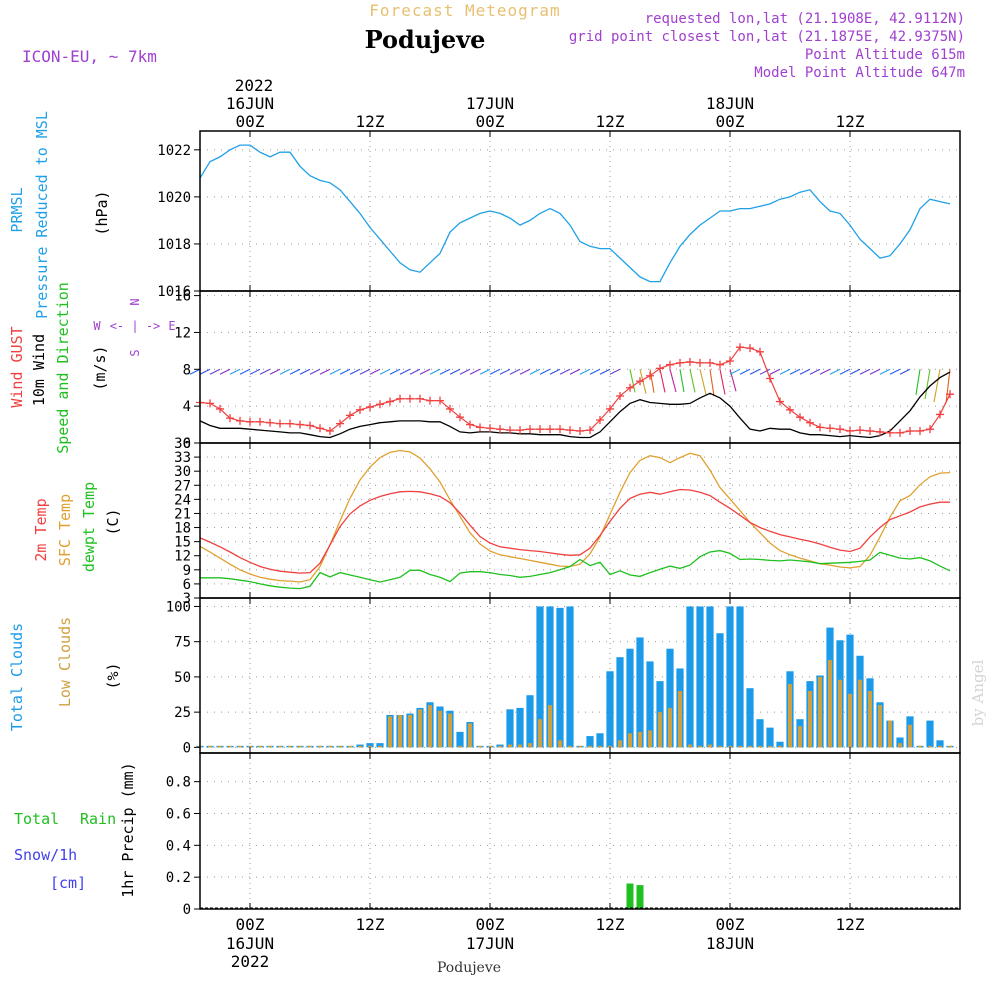 The image size is (1000, 1004). Describe the element at coordinates (178, 783) in the screenshot. I see `y-tick-label: 0.8` at that location.